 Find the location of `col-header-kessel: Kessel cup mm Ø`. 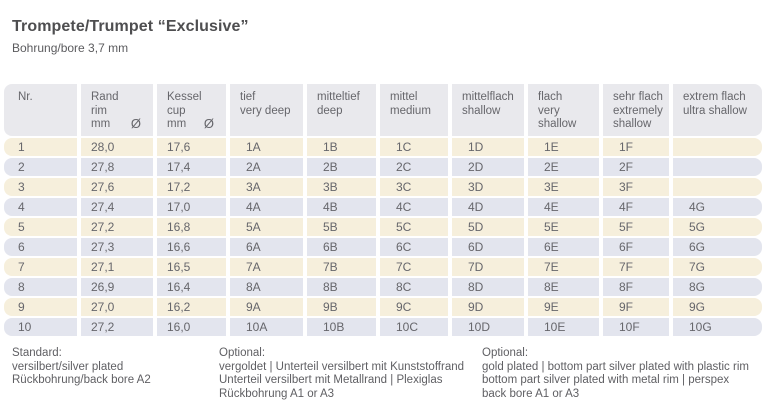

col-header-kessel: Kessel cup mm Ø is located at coordinates (191, 110).